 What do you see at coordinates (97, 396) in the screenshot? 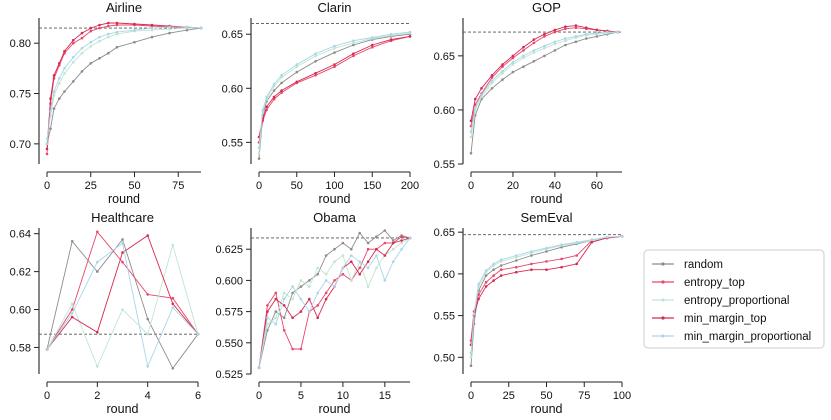
I see `x-tick-label: 2` at bounding box center [97, 396].